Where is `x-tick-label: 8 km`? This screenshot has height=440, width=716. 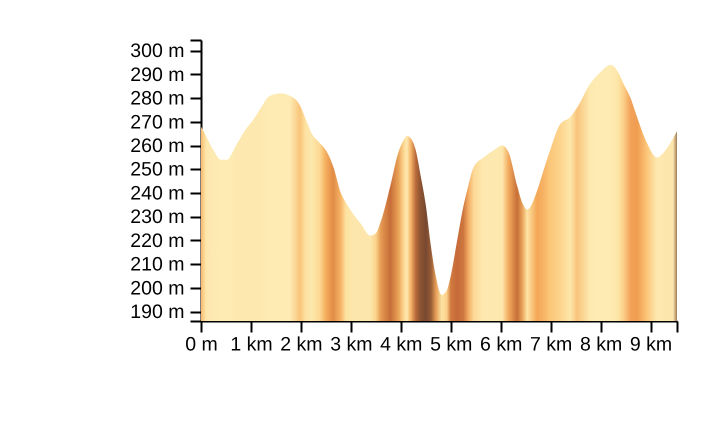
x-tick-label: 8 km is located at coordinates (601, 345).